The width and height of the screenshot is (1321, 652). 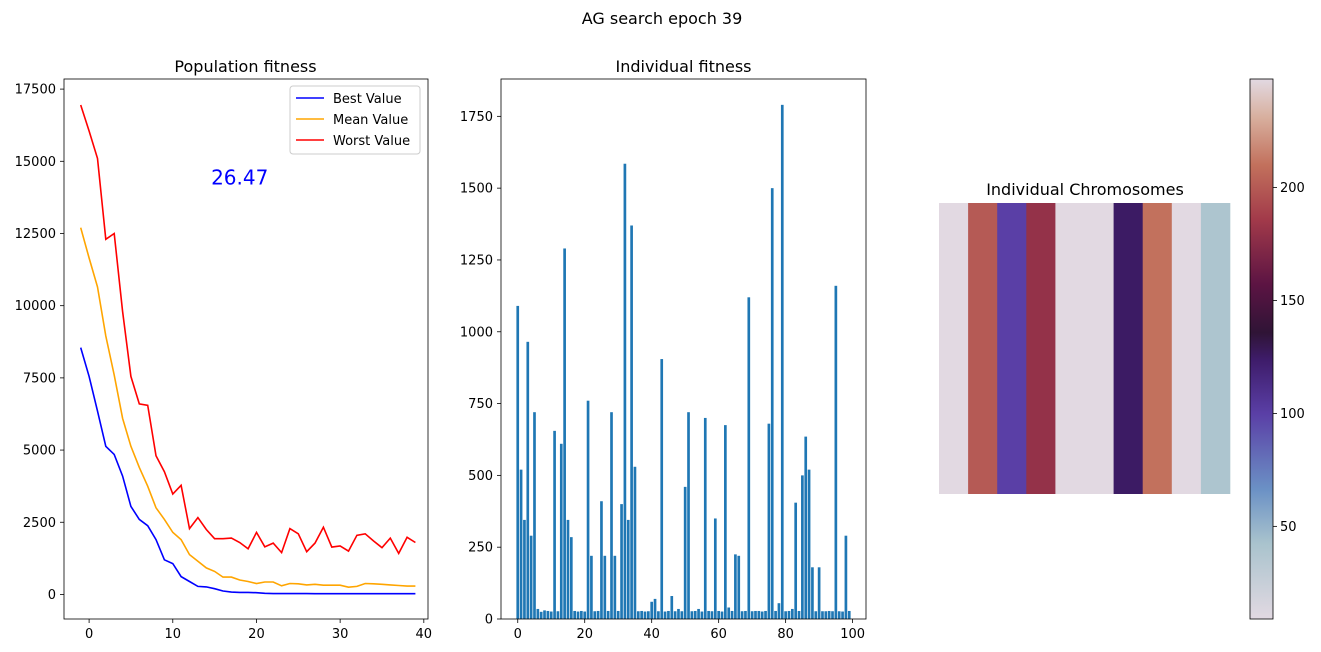 I want to click on population-fitness-y-ticks: 0 2500 5000 7500 10000 12500 15000 17500, so click(x=39, y=343).